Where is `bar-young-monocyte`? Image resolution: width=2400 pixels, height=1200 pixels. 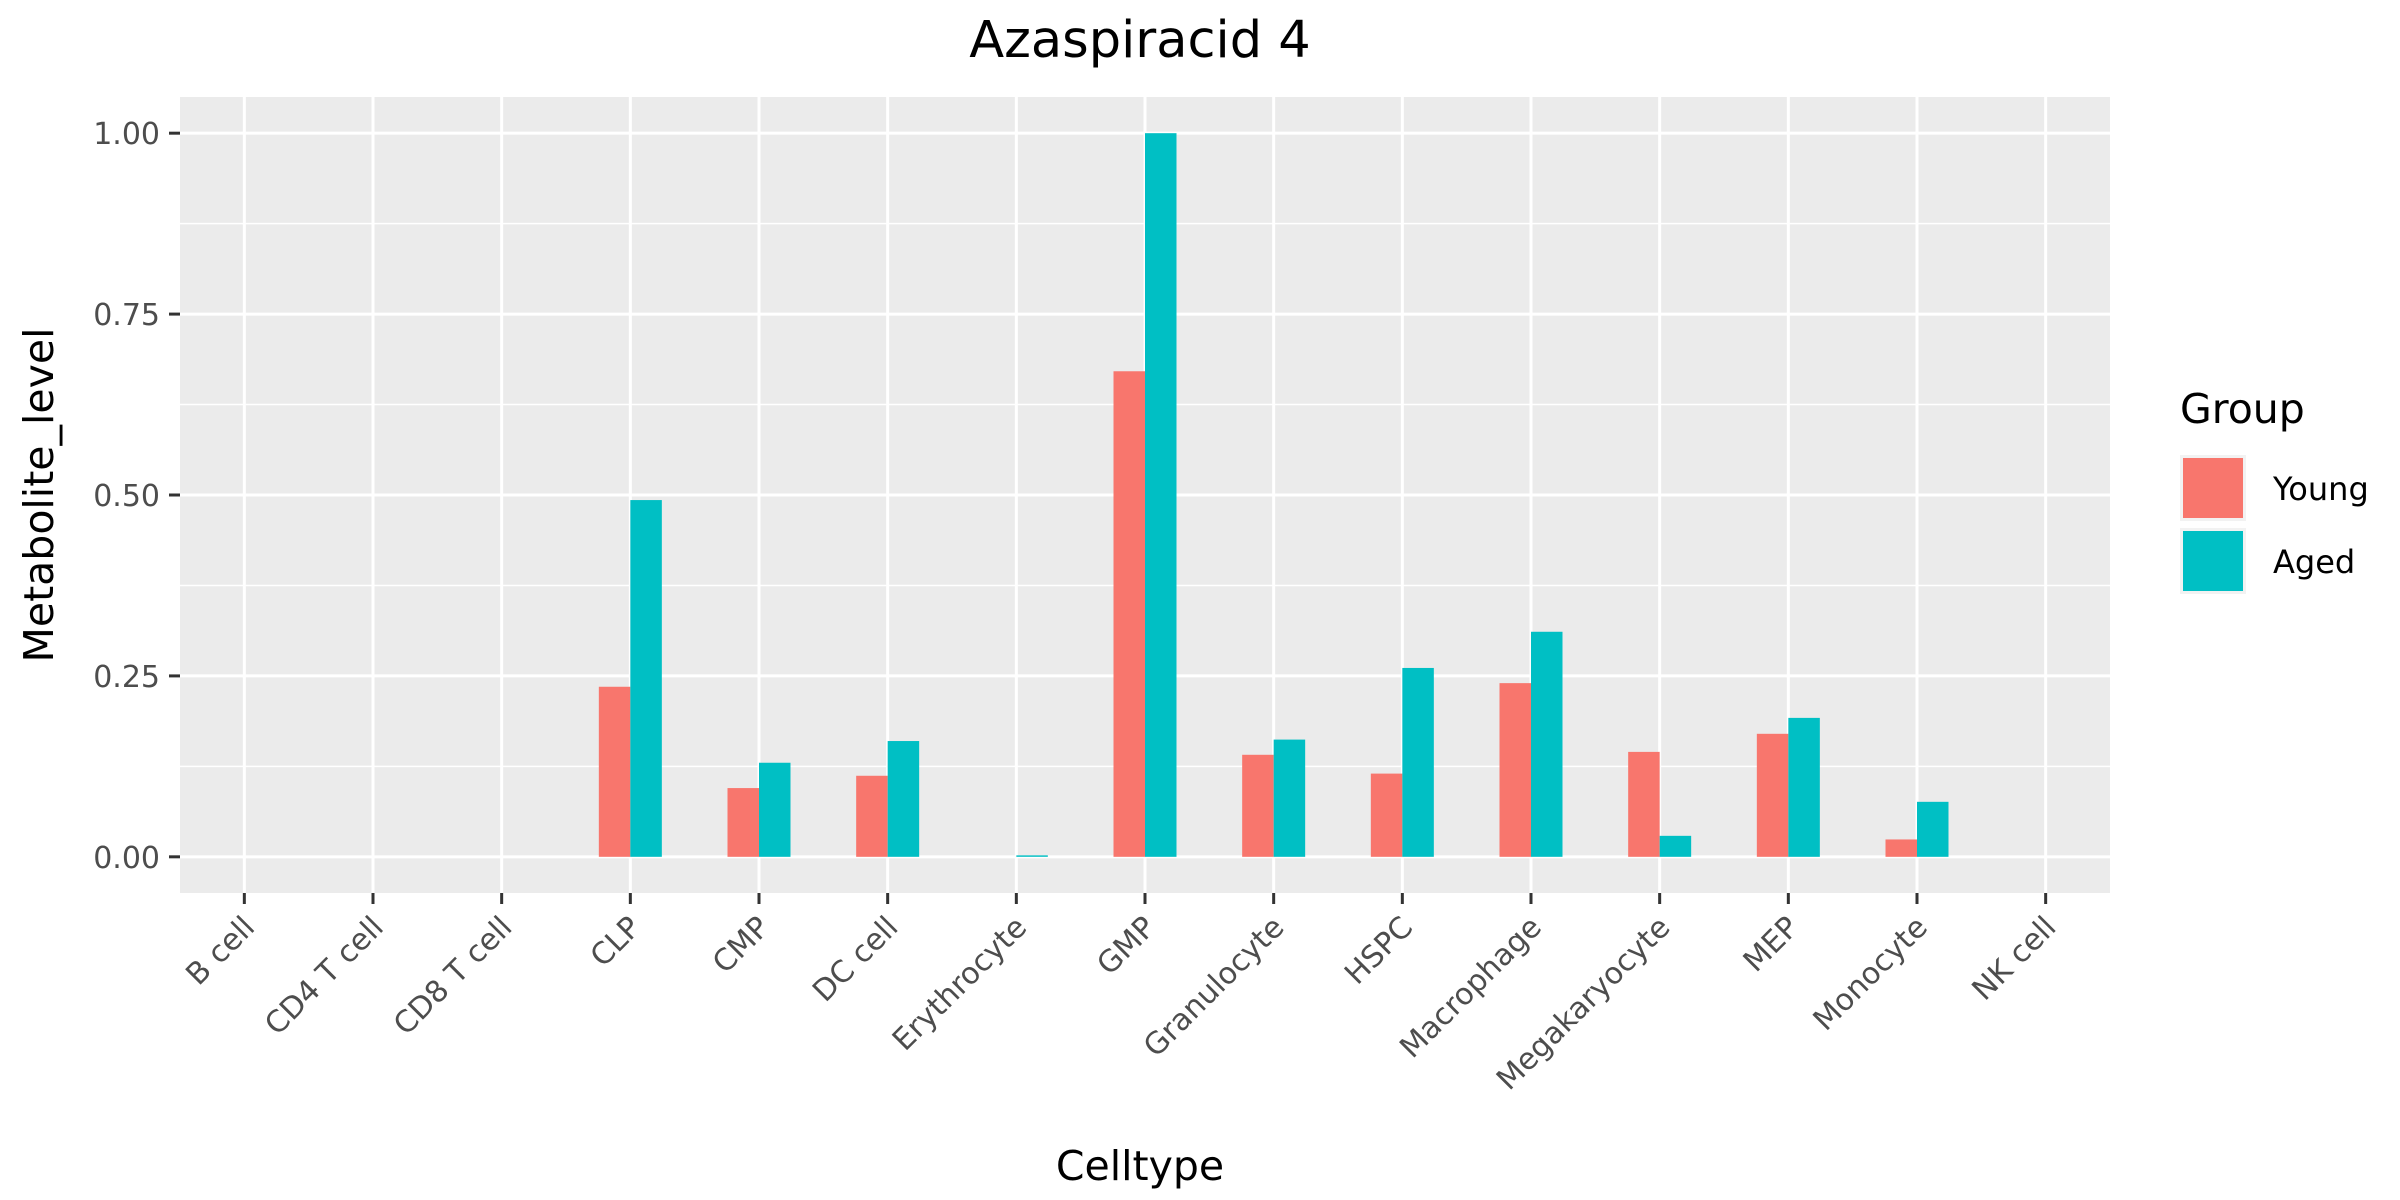 bar-young-monocyte is located at coordinates (1901, 848).